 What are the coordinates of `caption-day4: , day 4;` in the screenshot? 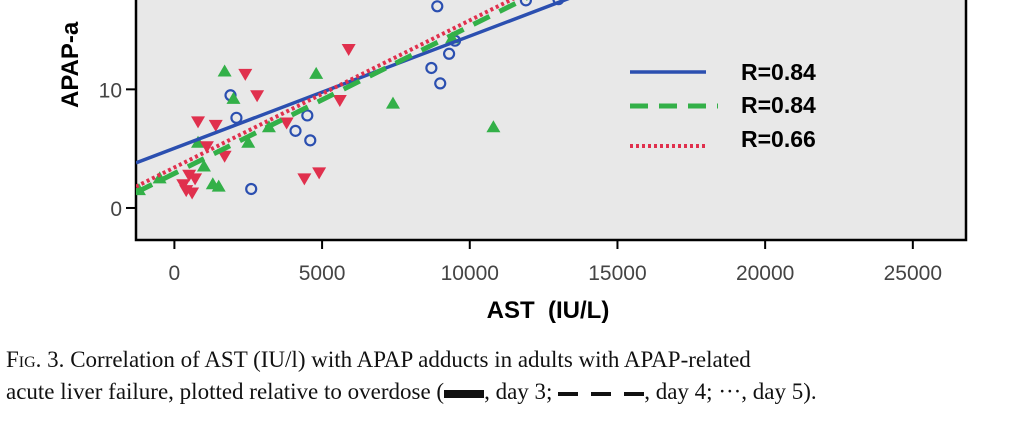 It's located at (678, 391).